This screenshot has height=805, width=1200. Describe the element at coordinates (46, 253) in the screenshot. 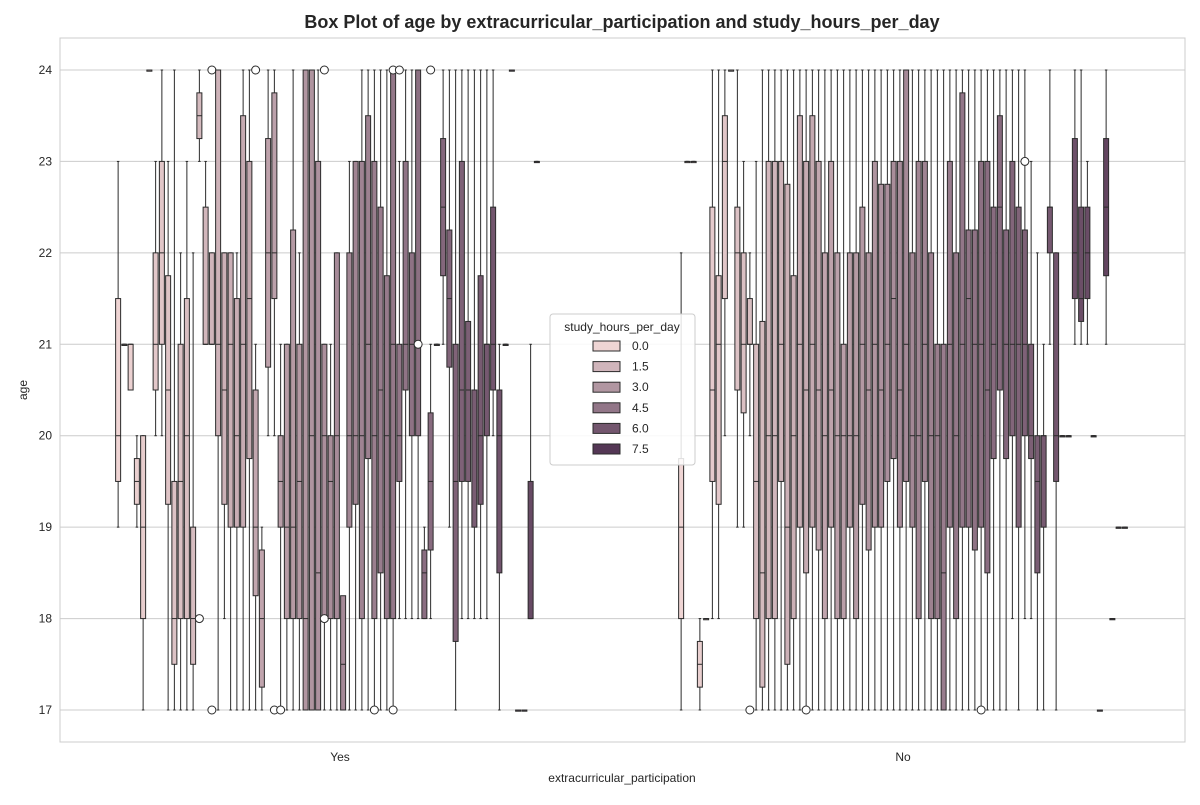

I see `y-tick-label: 22` at that location.